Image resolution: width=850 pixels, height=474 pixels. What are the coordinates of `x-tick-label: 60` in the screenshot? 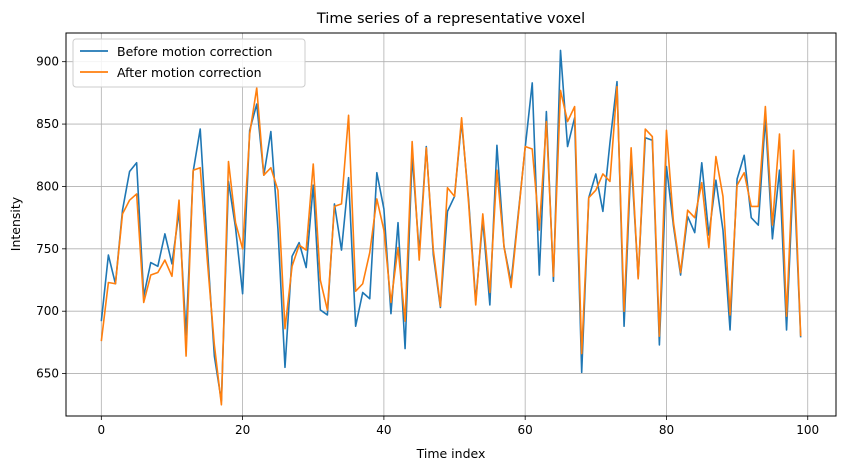 It's located at (525, 430).